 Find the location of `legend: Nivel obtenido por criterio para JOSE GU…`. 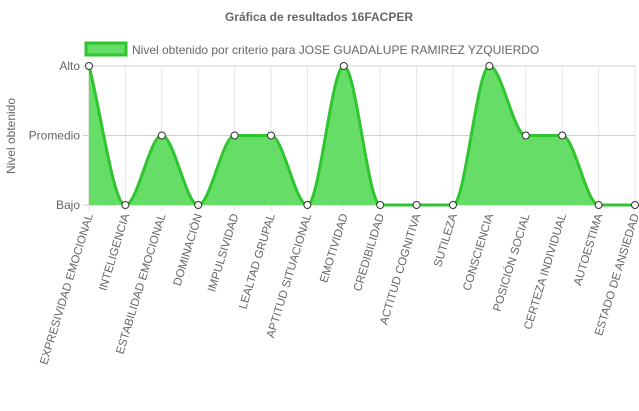

legend: Nivel obtenido por criterio para JOSE GU… is located at coordinates (311, 49).